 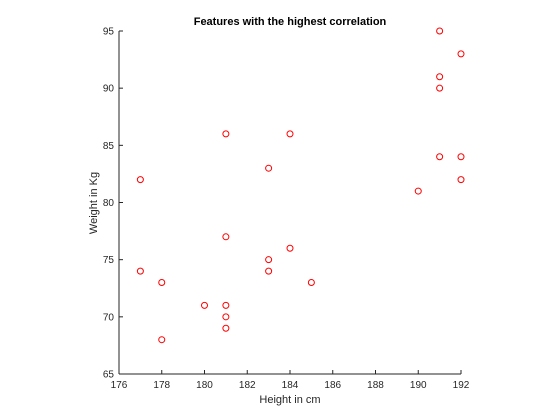 What do you see at coordinates (161, 385) in the screenshot?
I see `x-tick-label: 178` at bounding box center [161, 385].